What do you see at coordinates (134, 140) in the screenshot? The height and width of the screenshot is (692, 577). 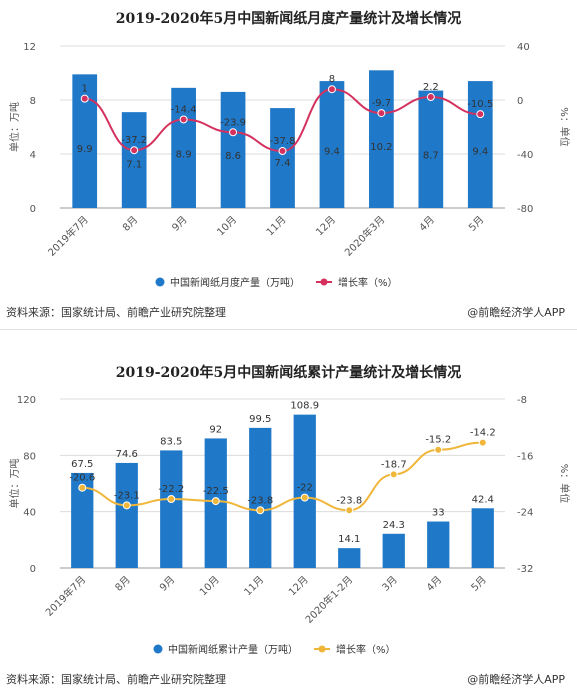 I see `growth-rate-label: -37.2` at bounding box center [134, 140].